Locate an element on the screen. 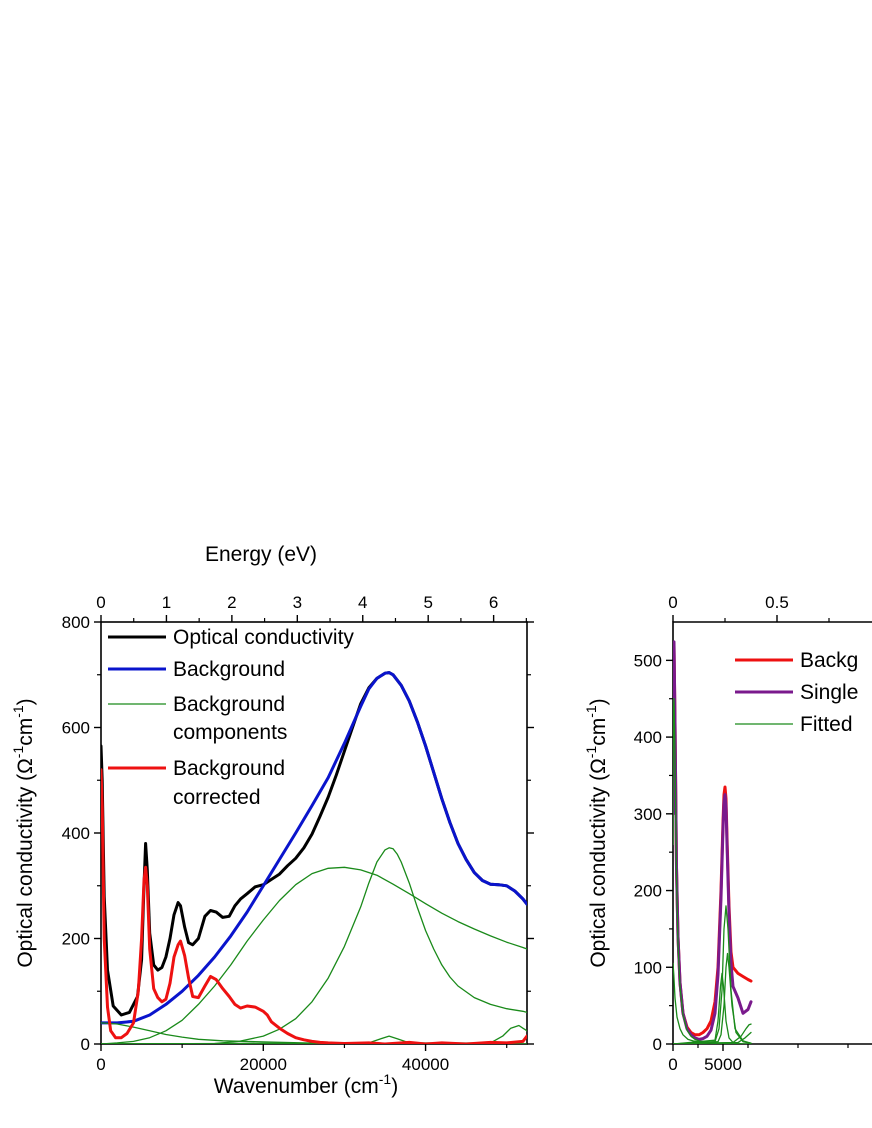 This screenshot has width=872, height=1128. right-y-axis-title-close: ) is located at coordinates (598, 701).